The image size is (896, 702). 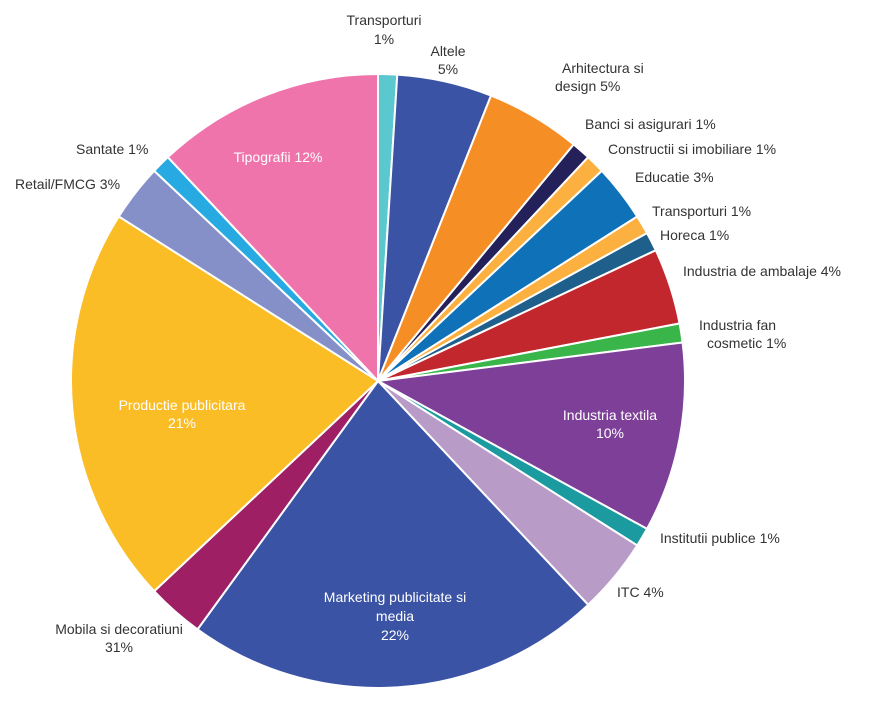 What do you see at coordinates (746, 343) in the screenshot?
I see `slice-label: cosmetic 1%` at bounding box center [746, 343].